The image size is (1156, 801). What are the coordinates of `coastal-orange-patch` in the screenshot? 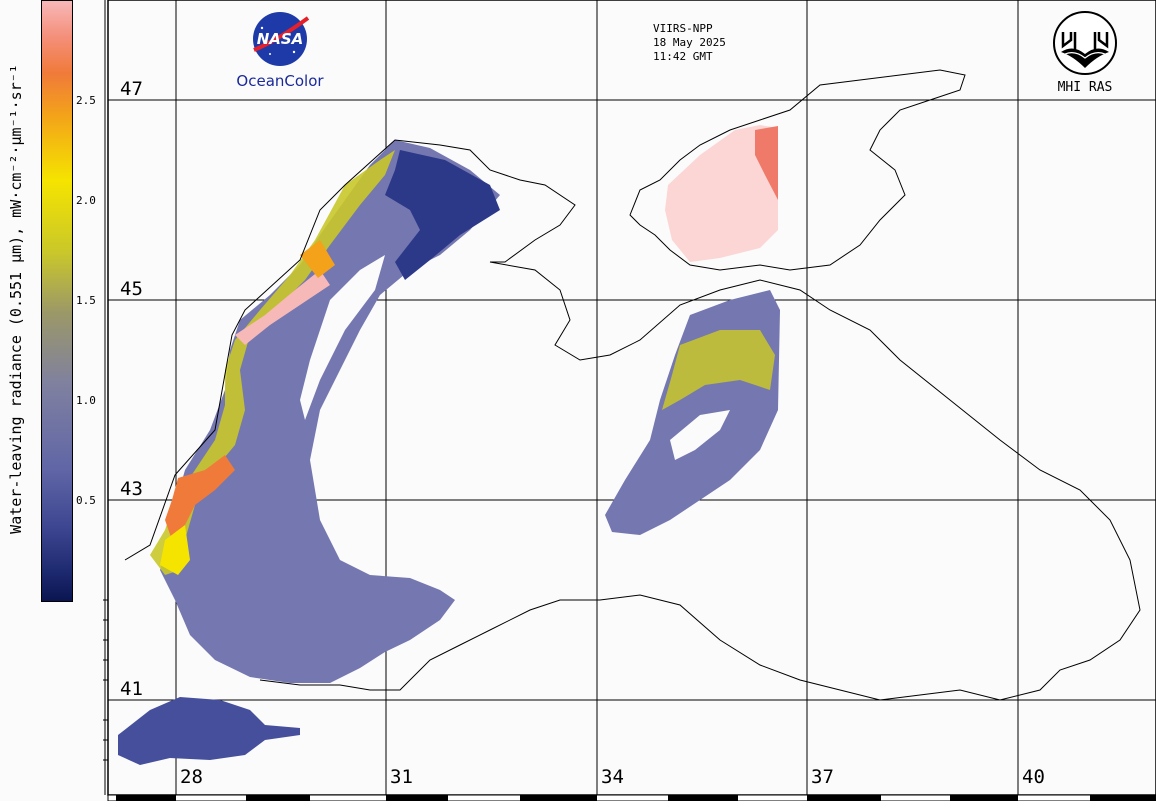 It's located at (200, 497).